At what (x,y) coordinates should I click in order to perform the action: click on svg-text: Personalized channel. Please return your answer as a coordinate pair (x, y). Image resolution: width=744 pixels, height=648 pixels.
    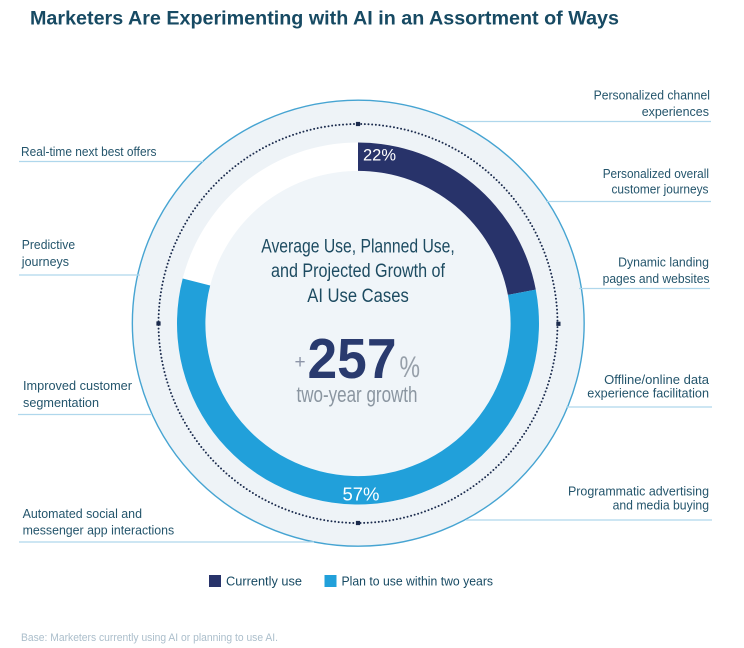
    Looking at the image, I should click on (652, 95).